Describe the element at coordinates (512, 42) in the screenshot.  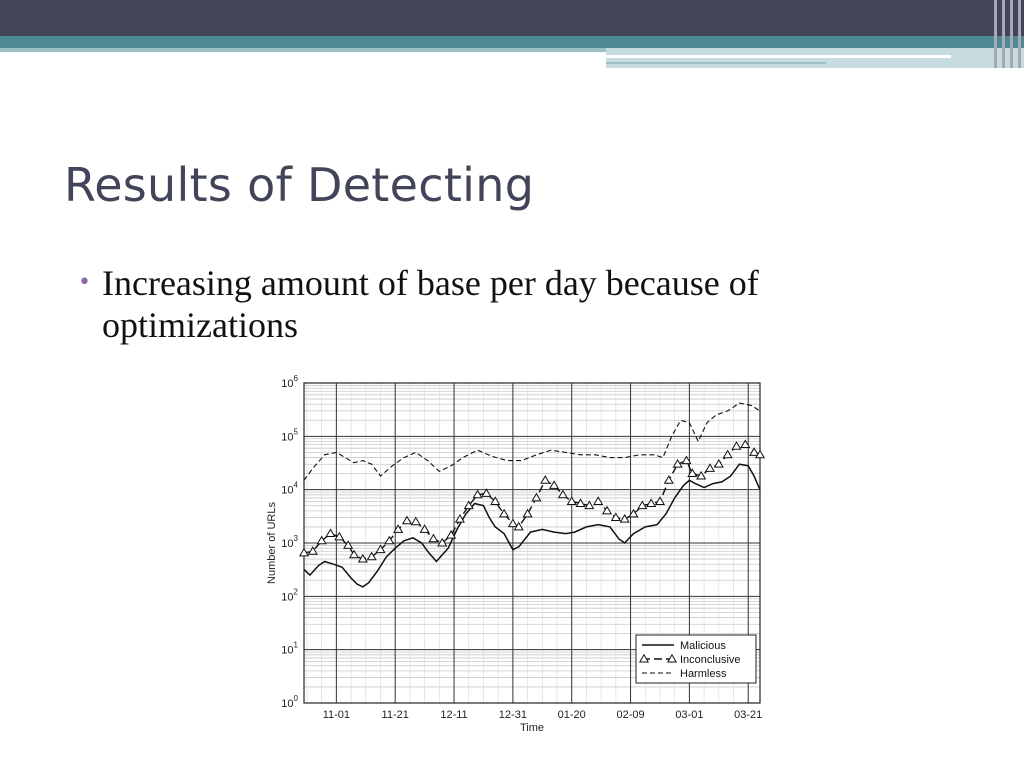
I see `header-band-teal` at that location.